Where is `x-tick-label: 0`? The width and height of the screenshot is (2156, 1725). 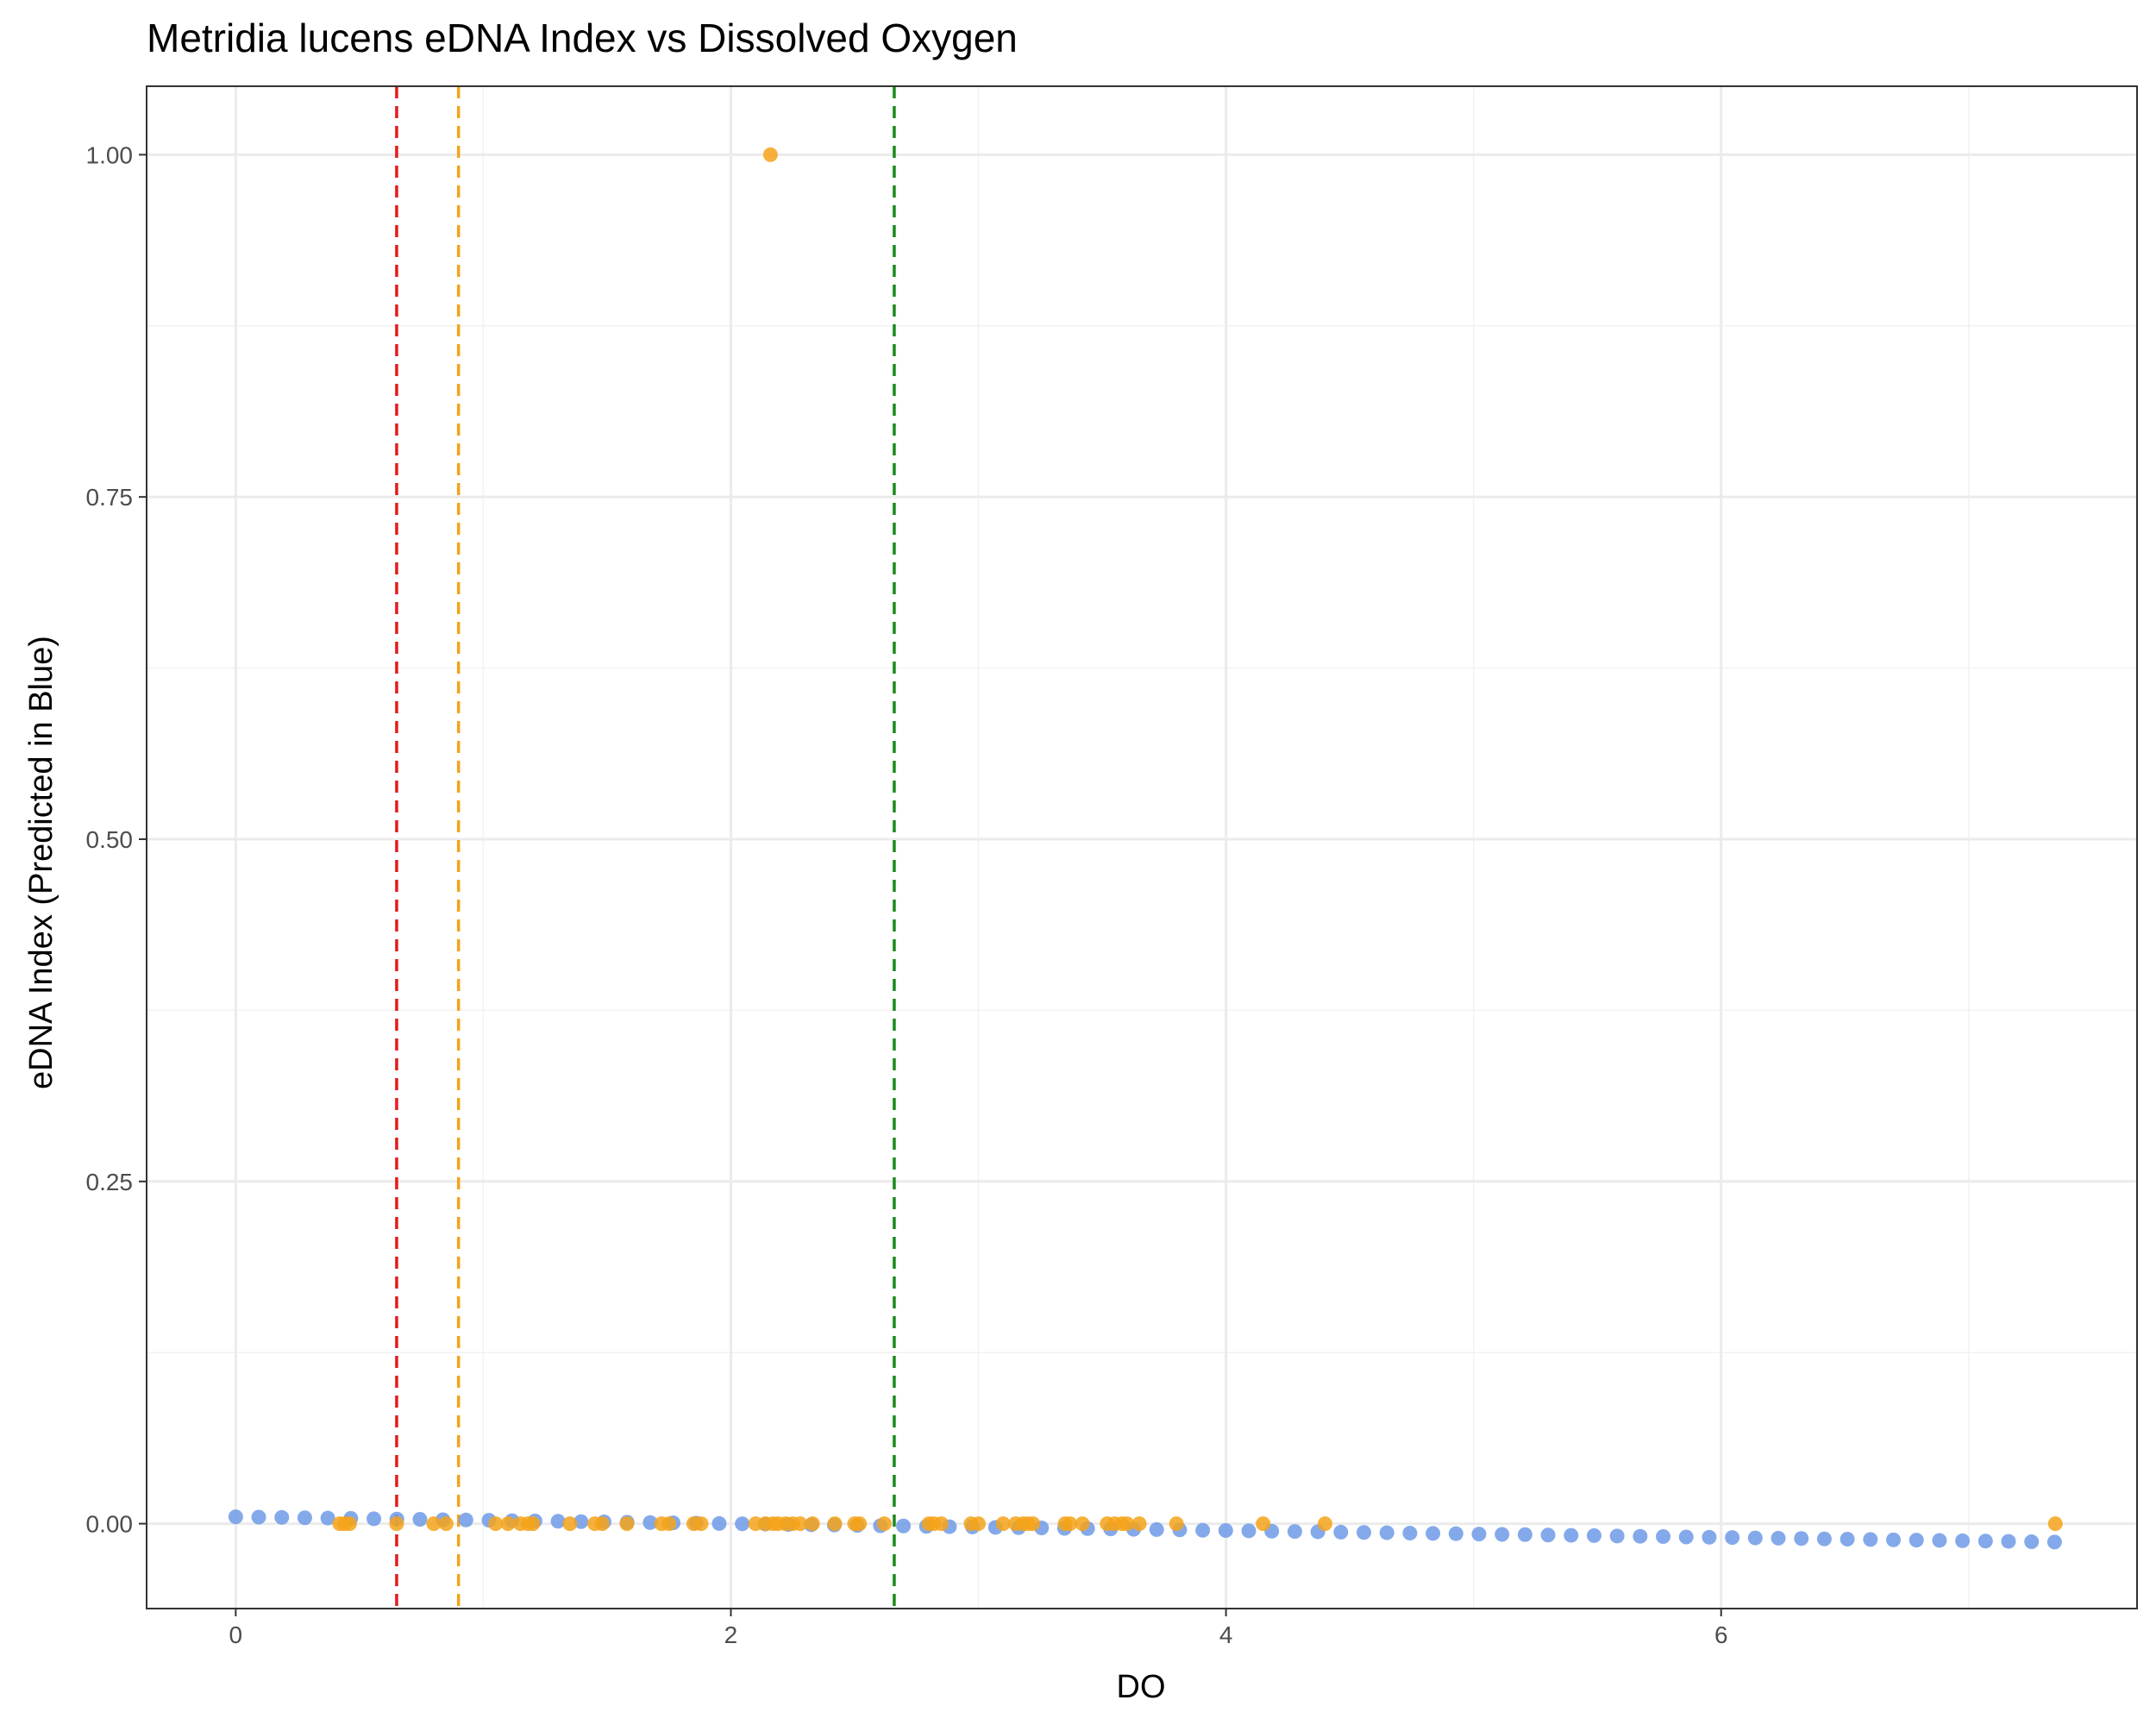 x-tick-label: 0 is located at coordinates (236, 1635).